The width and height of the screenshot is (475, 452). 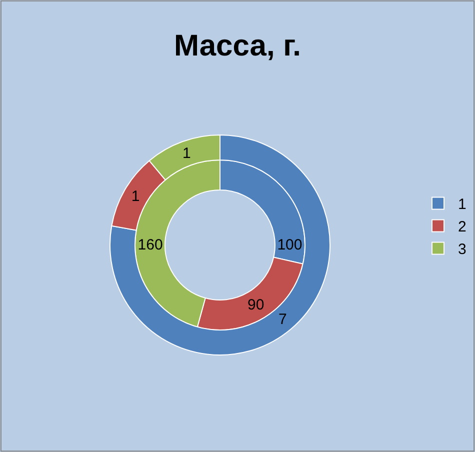 What do you see at coordinates (462, 227) in the screenshot?
I see `legend-label: 2` at bounding box center [462, 227].